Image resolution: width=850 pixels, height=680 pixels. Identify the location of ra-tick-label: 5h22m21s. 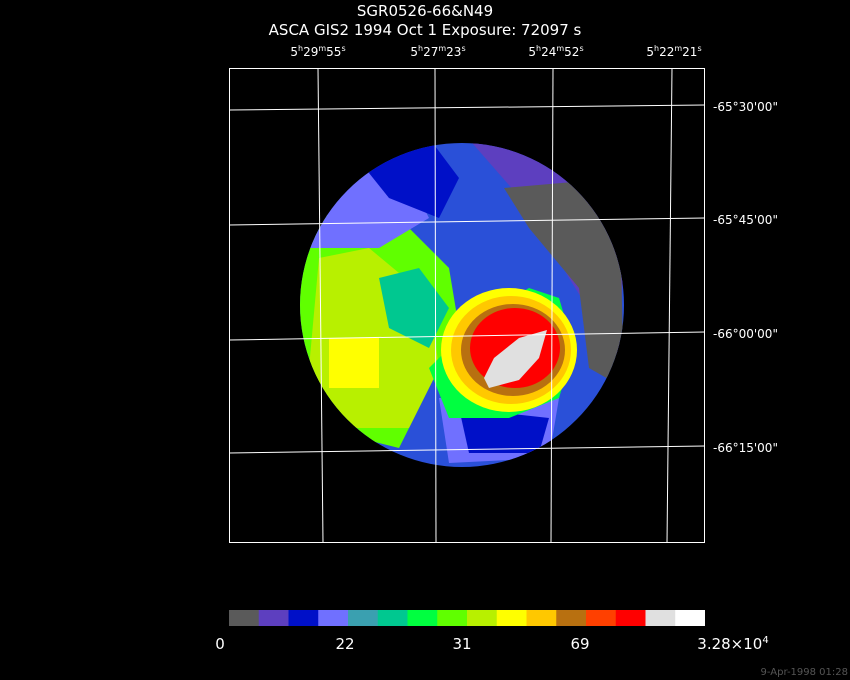
(674, 51).